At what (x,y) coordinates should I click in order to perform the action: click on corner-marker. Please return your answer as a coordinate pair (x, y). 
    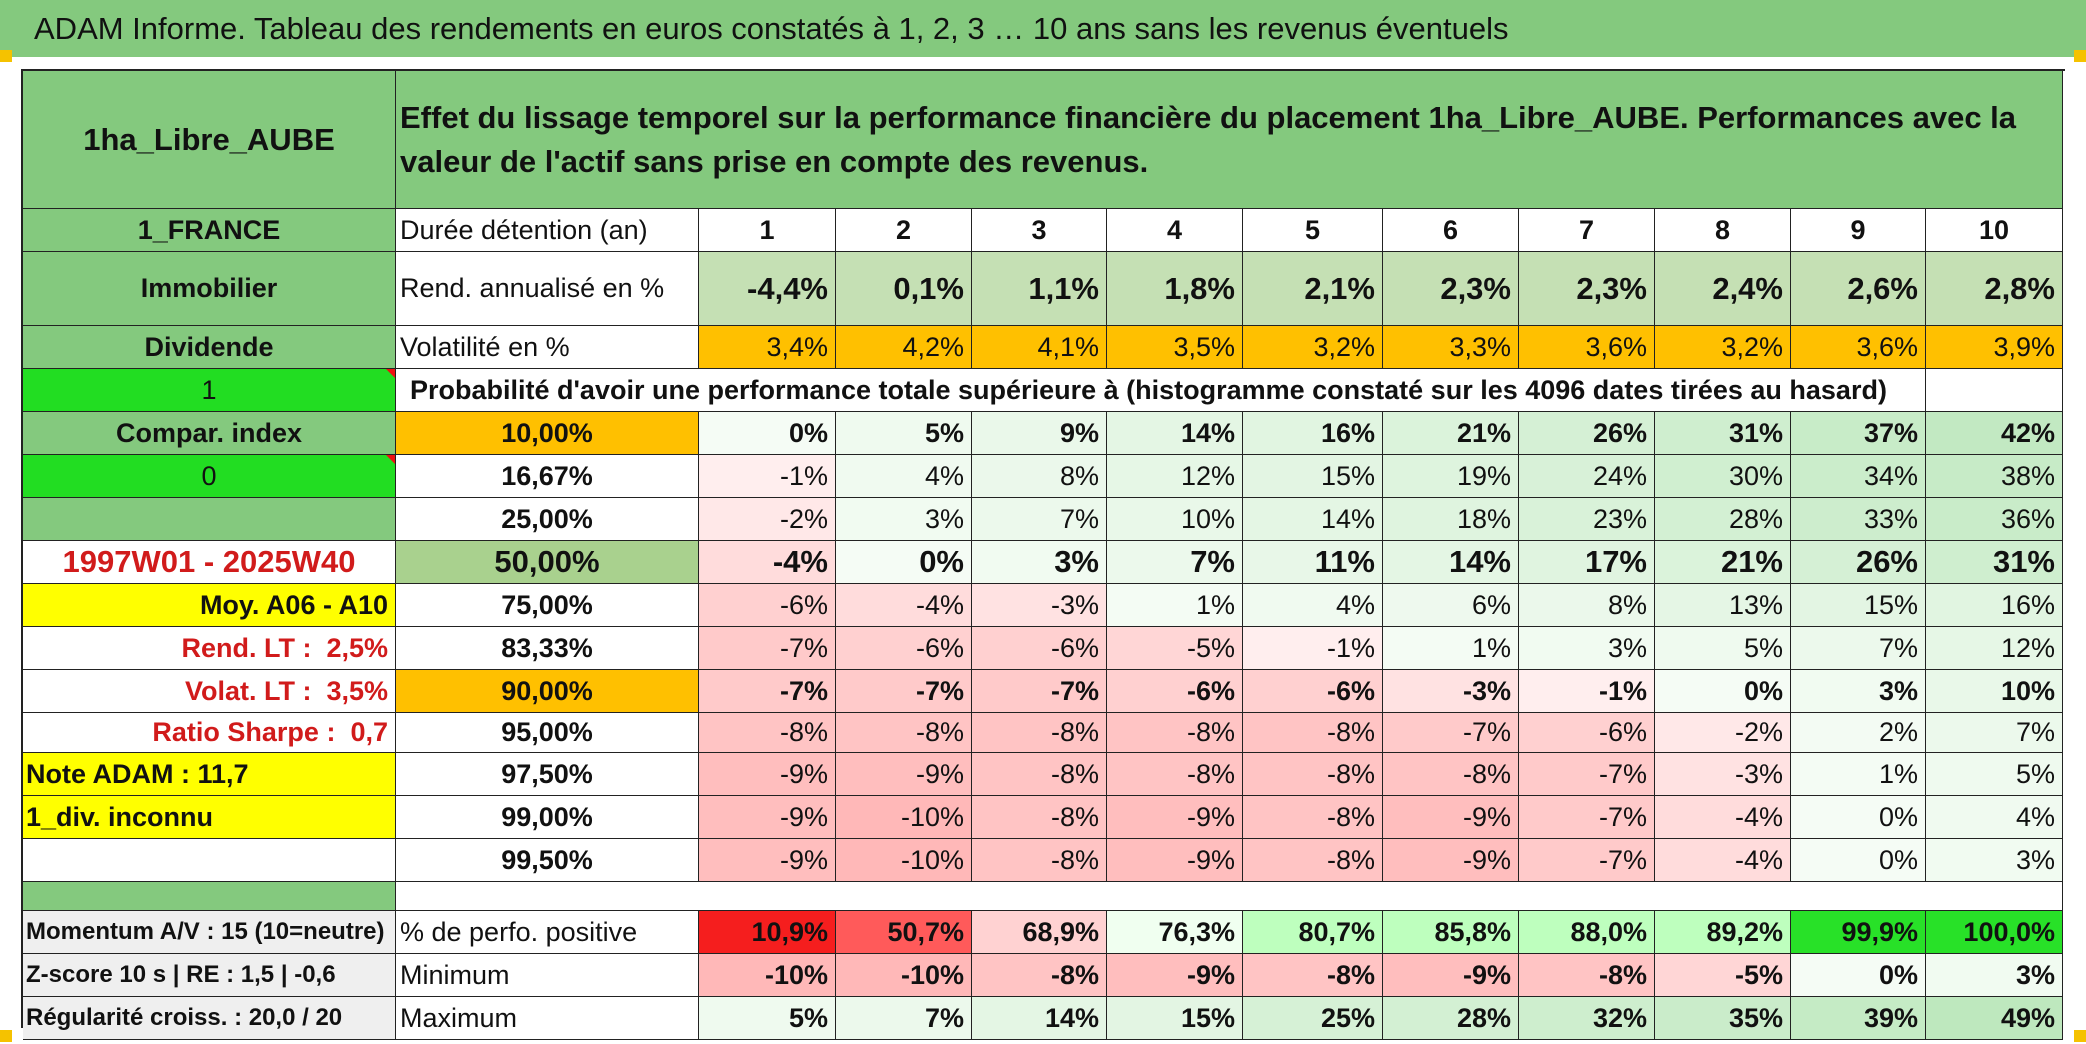
    Looking at the image, I should click on (6, 56).